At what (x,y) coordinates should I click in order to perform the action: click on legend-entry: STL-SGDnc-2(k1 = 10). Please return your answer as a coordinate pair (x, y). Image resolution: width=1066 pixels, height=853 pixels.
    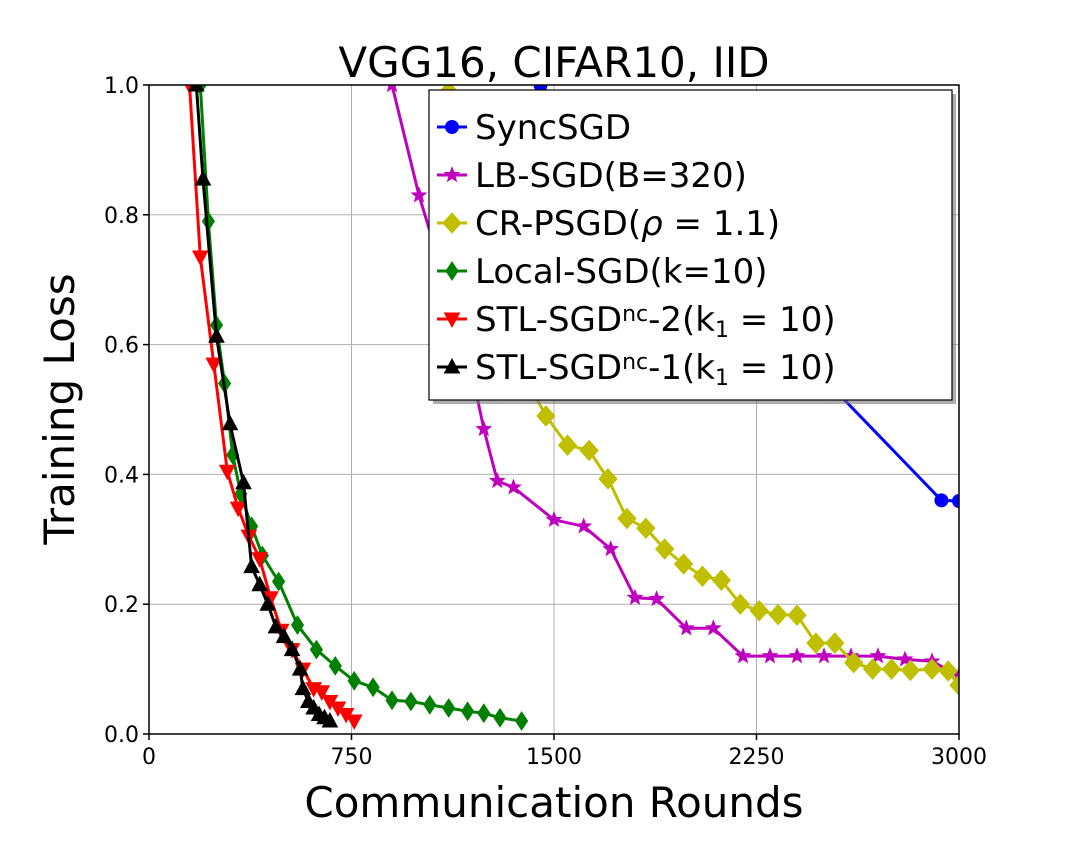
    Looking at the image, I should click on (636, 321).